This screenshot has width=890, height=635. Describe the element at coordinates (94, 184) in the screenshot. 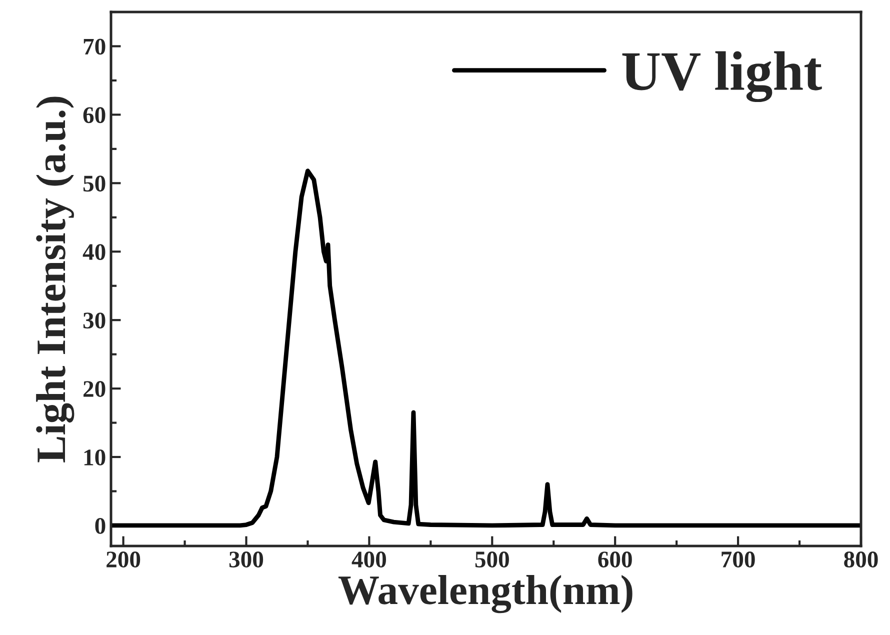

I see `y-tick-label: 50` at that location.